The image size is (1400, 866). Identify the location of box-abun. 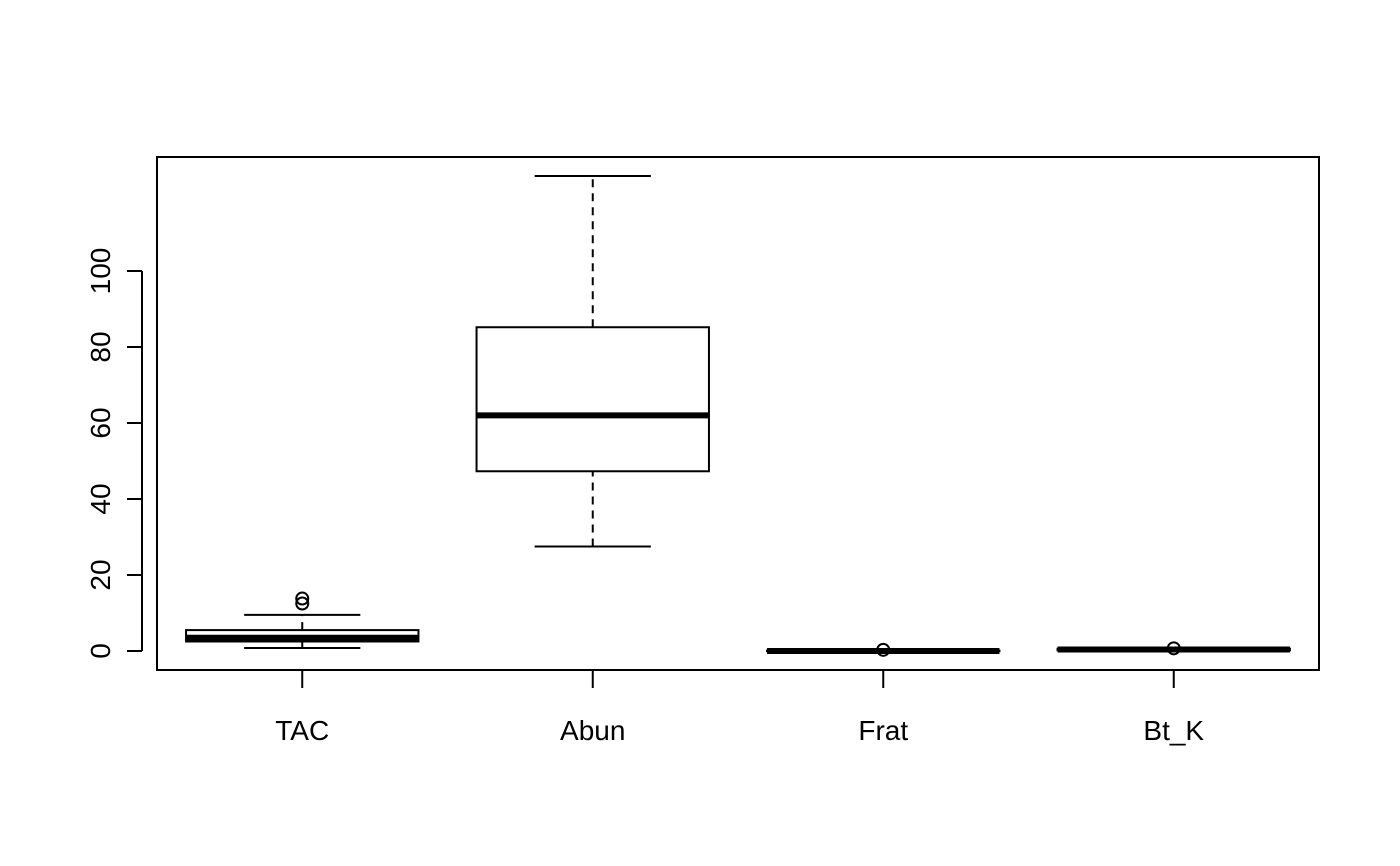
(592, 361).